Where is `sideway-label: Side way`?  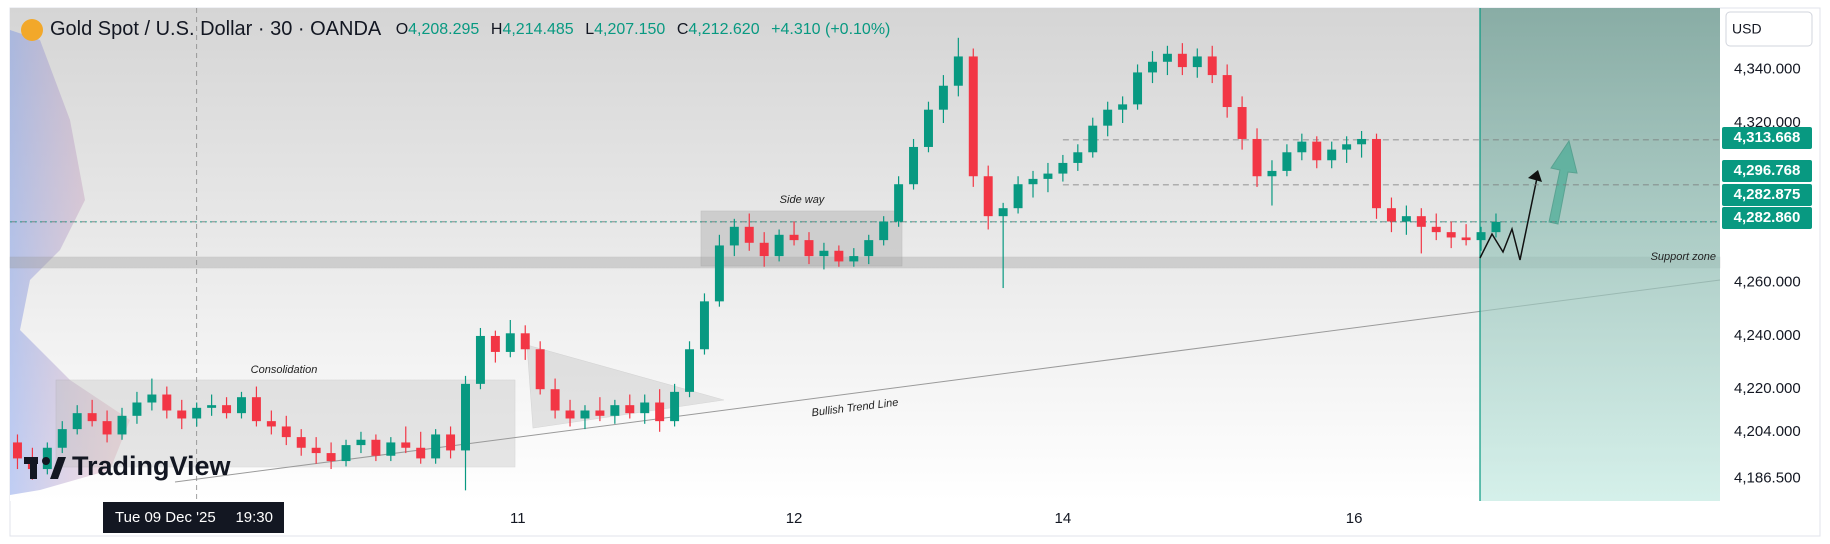
sideway-label: Side way is located at coordinates (803, 200).